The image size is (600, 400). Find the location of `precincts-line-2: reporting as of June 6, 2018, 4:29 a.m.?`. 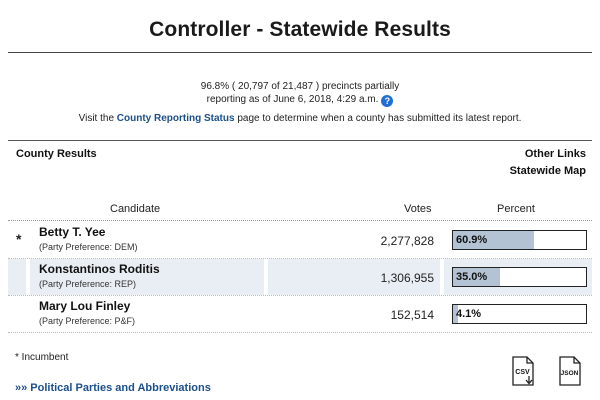

precincts-line-2: reporting as of June 6, 2018, 4:29 a.m.? is located at coordinates (300, 100).